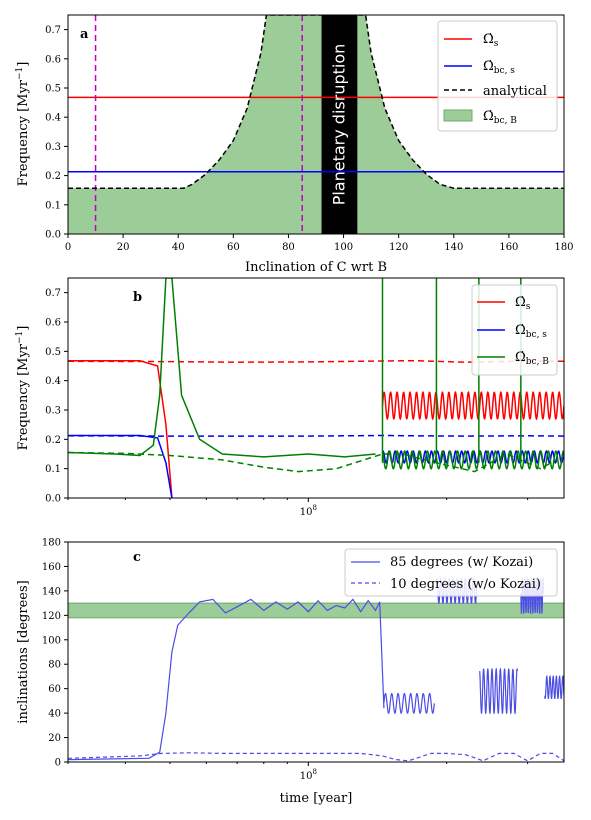 The width and height of the screenshot is (591, 820). I want to click on y-tick-label: 120, so click(51, 616).